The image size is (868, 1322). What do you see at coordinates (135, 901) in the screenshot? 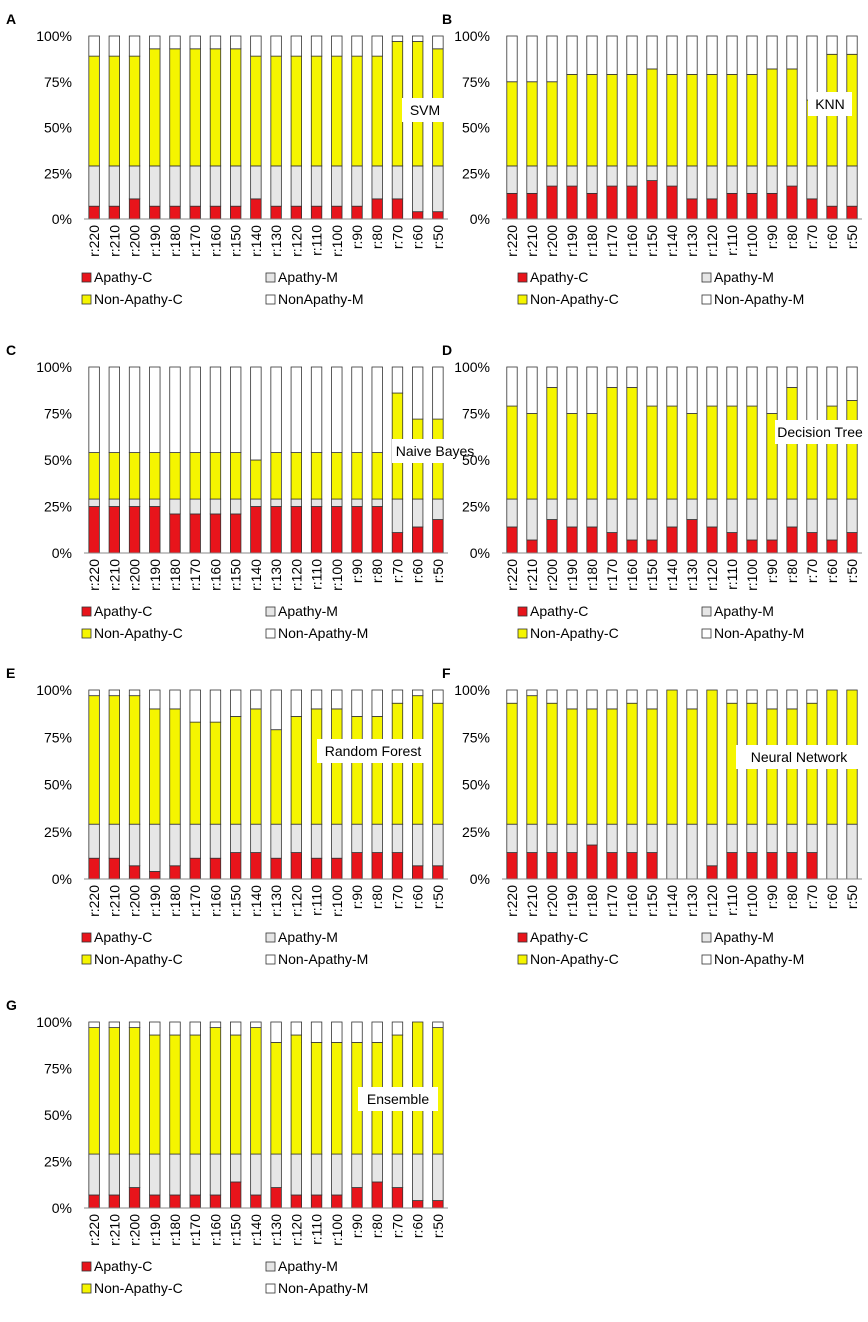
I see `panel-e-xtick: r:200` at bounding box center [135, 901].